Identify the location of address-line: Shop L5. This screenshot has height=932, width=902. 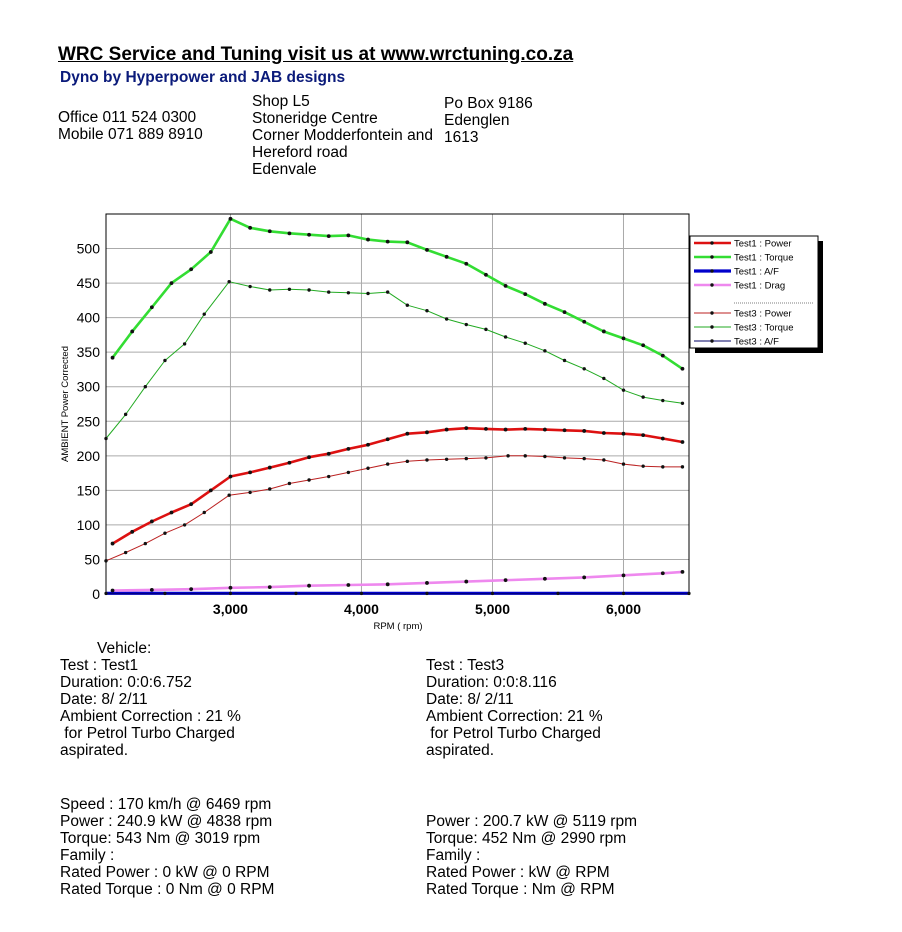
(281, 101).